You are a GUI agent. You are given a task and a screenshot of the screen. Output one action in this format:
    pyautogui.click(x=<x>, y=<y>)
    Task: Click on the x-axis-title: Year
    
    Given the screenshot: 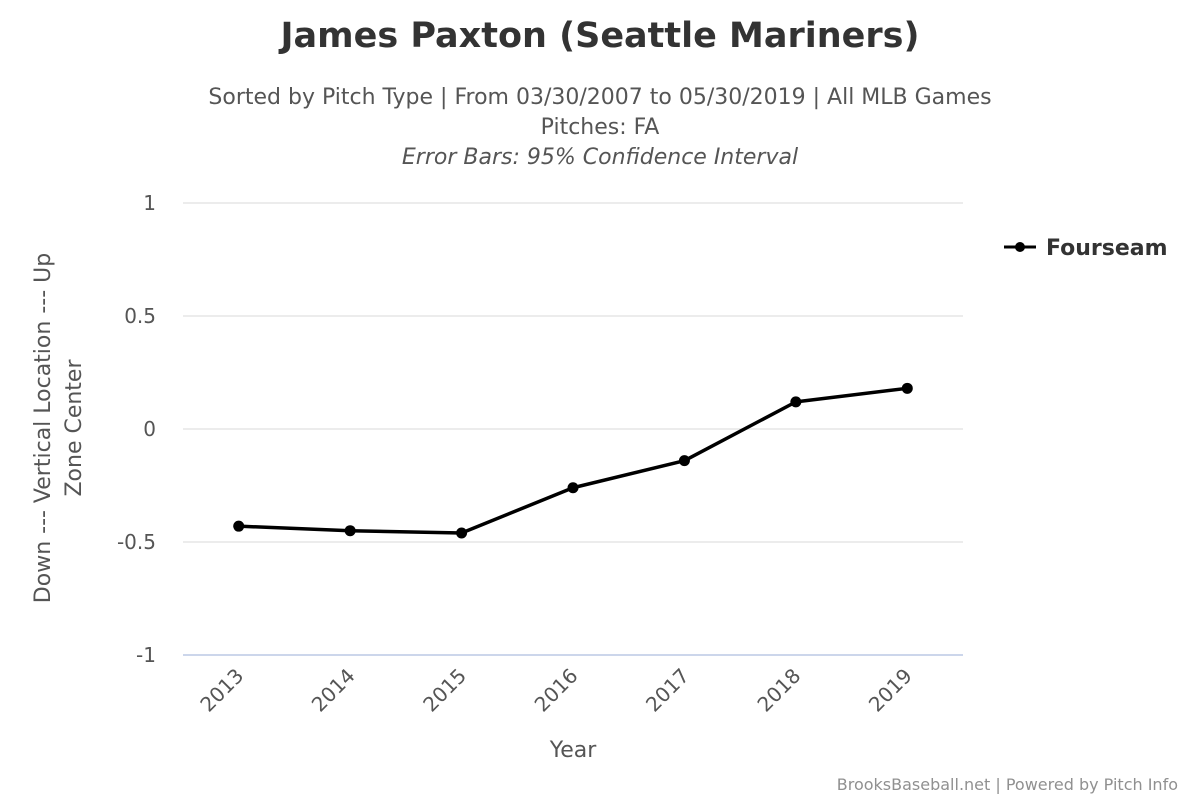 What is the action you would take?
    pyautogui.click(x=573, y=750)
    